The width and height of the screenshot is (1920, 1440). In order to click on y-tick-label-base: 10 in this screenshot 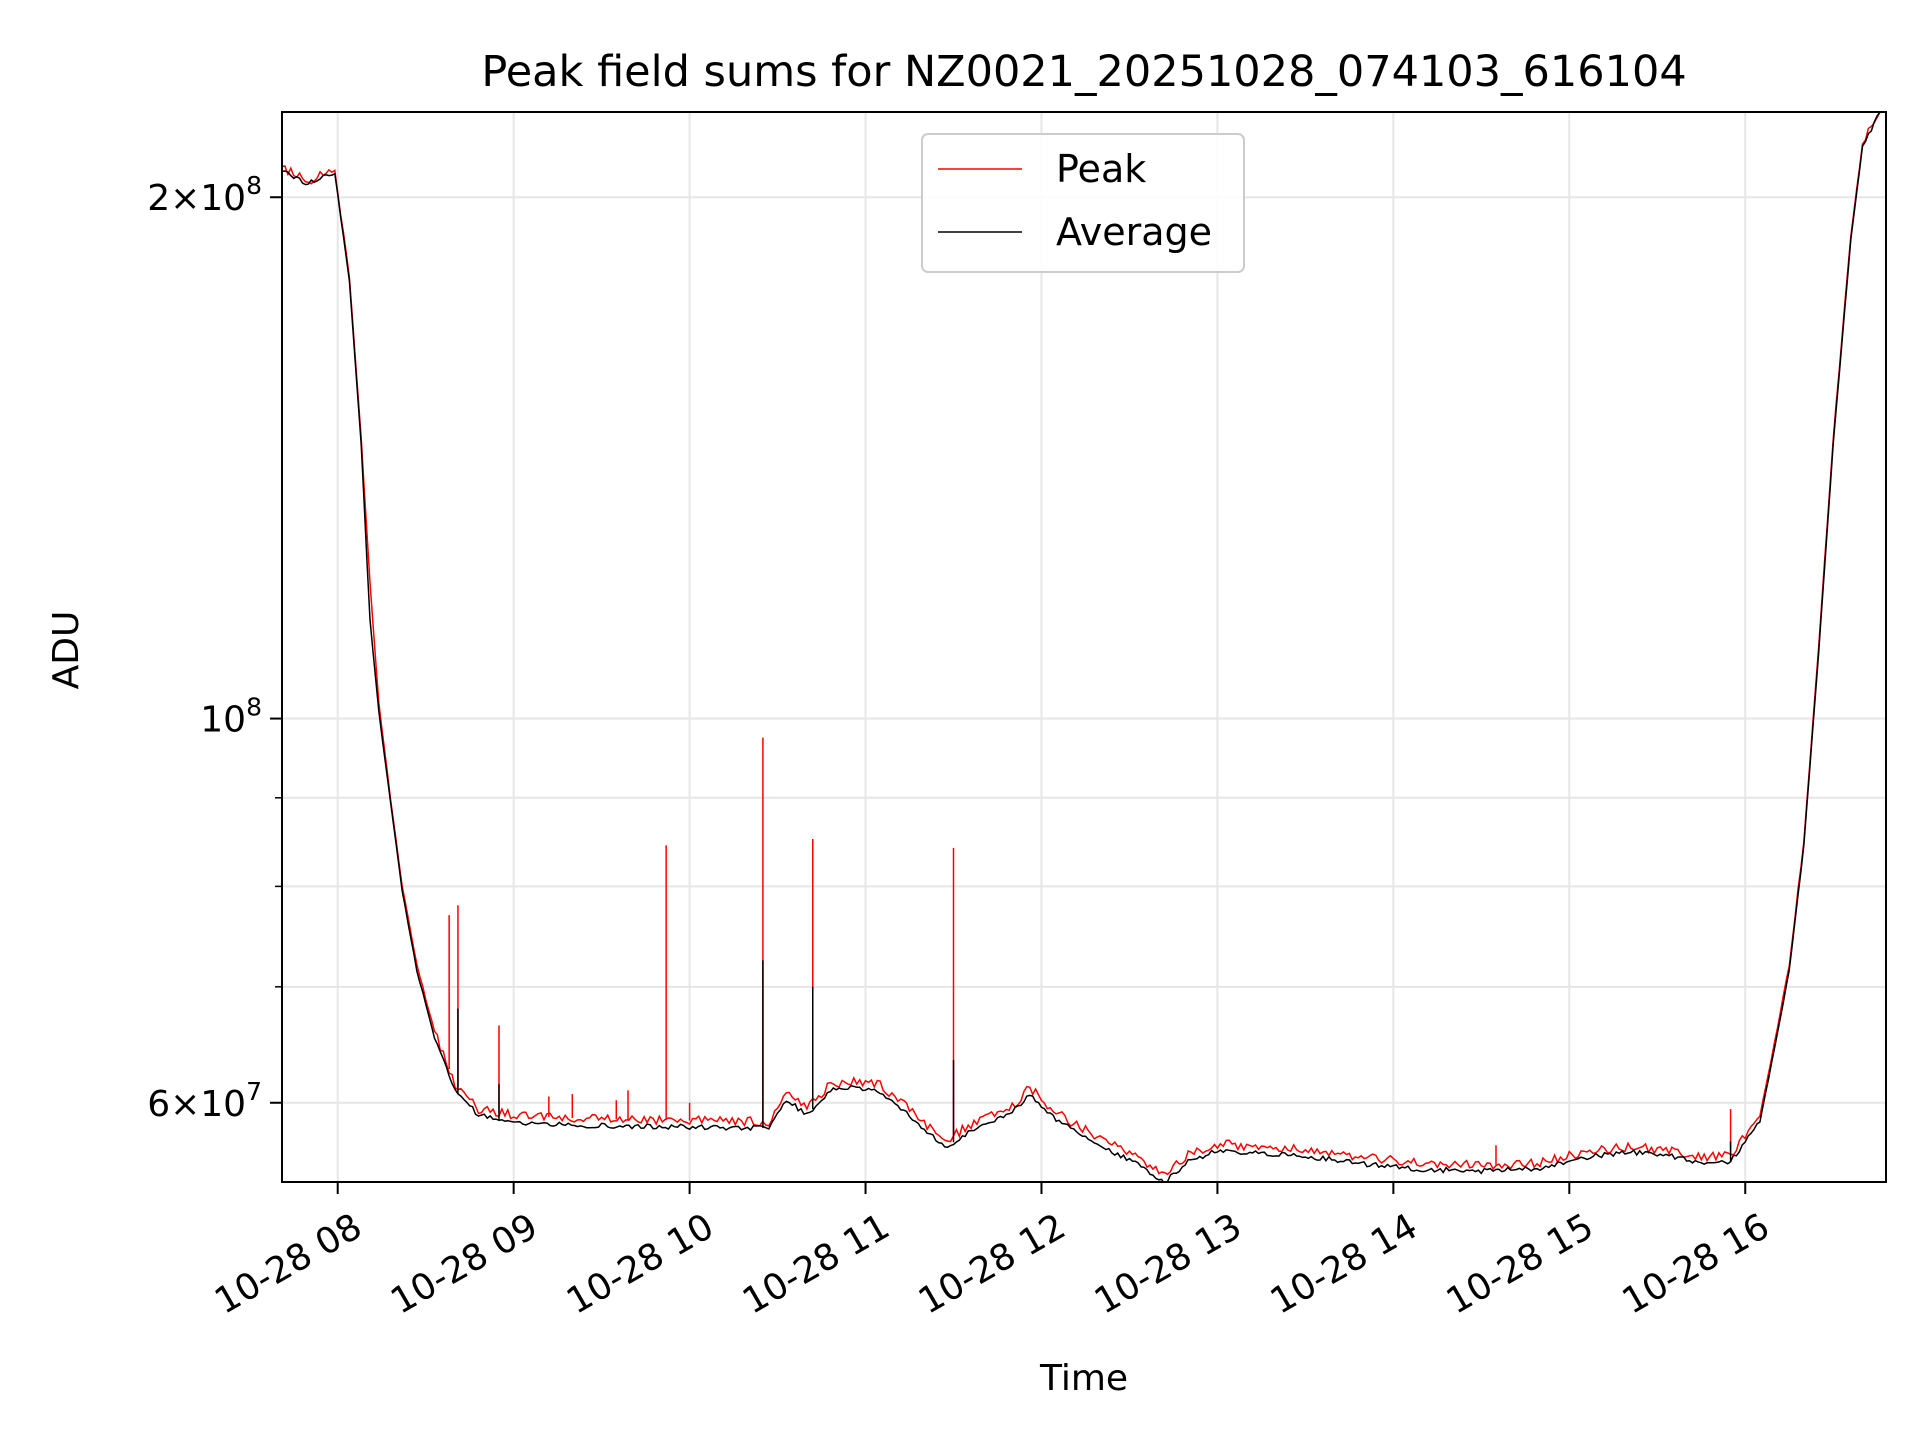, I will do `click(223, 720)`.